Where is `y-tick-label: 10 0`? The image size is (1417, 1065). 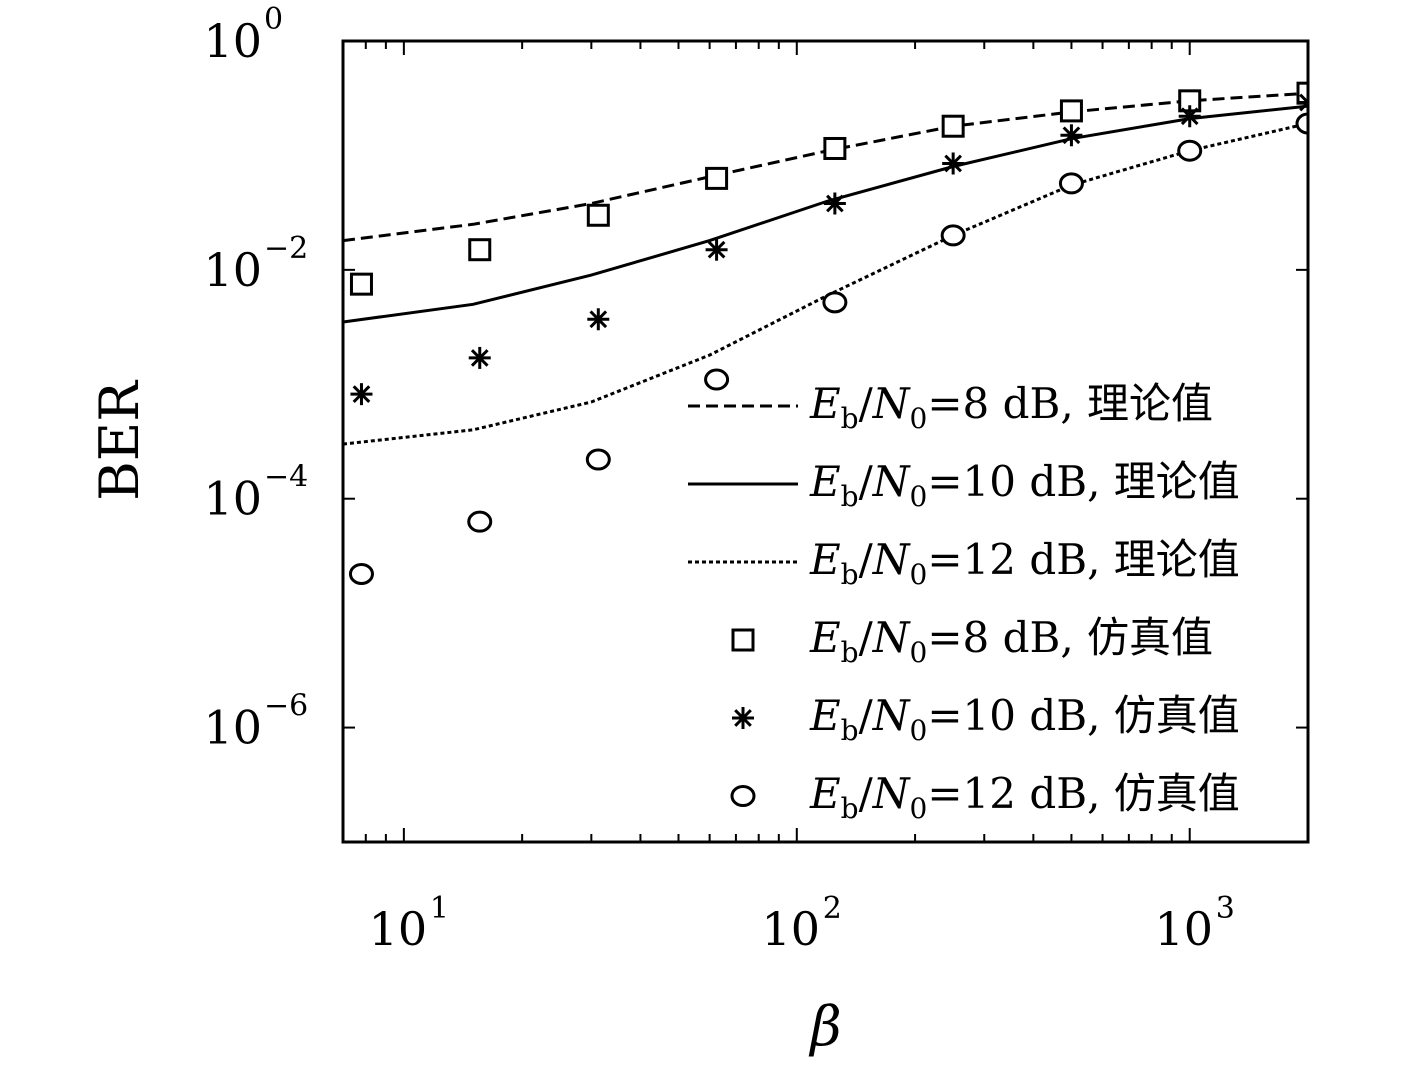 y-tick-label: 10 0 is located at coordinates (243, 35).